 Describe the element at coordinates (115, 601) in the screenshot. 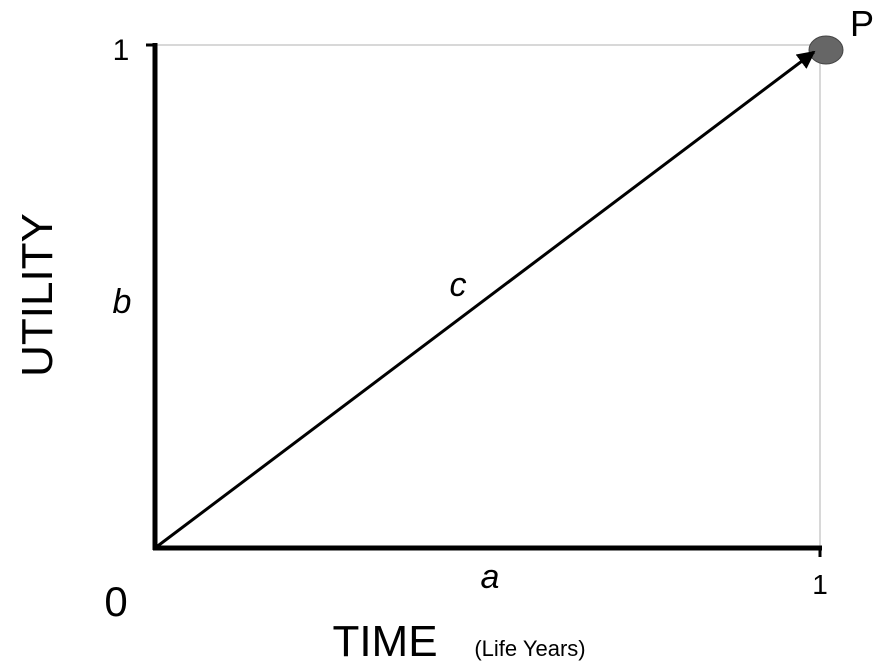

I see `origin-label: 0` at that location.